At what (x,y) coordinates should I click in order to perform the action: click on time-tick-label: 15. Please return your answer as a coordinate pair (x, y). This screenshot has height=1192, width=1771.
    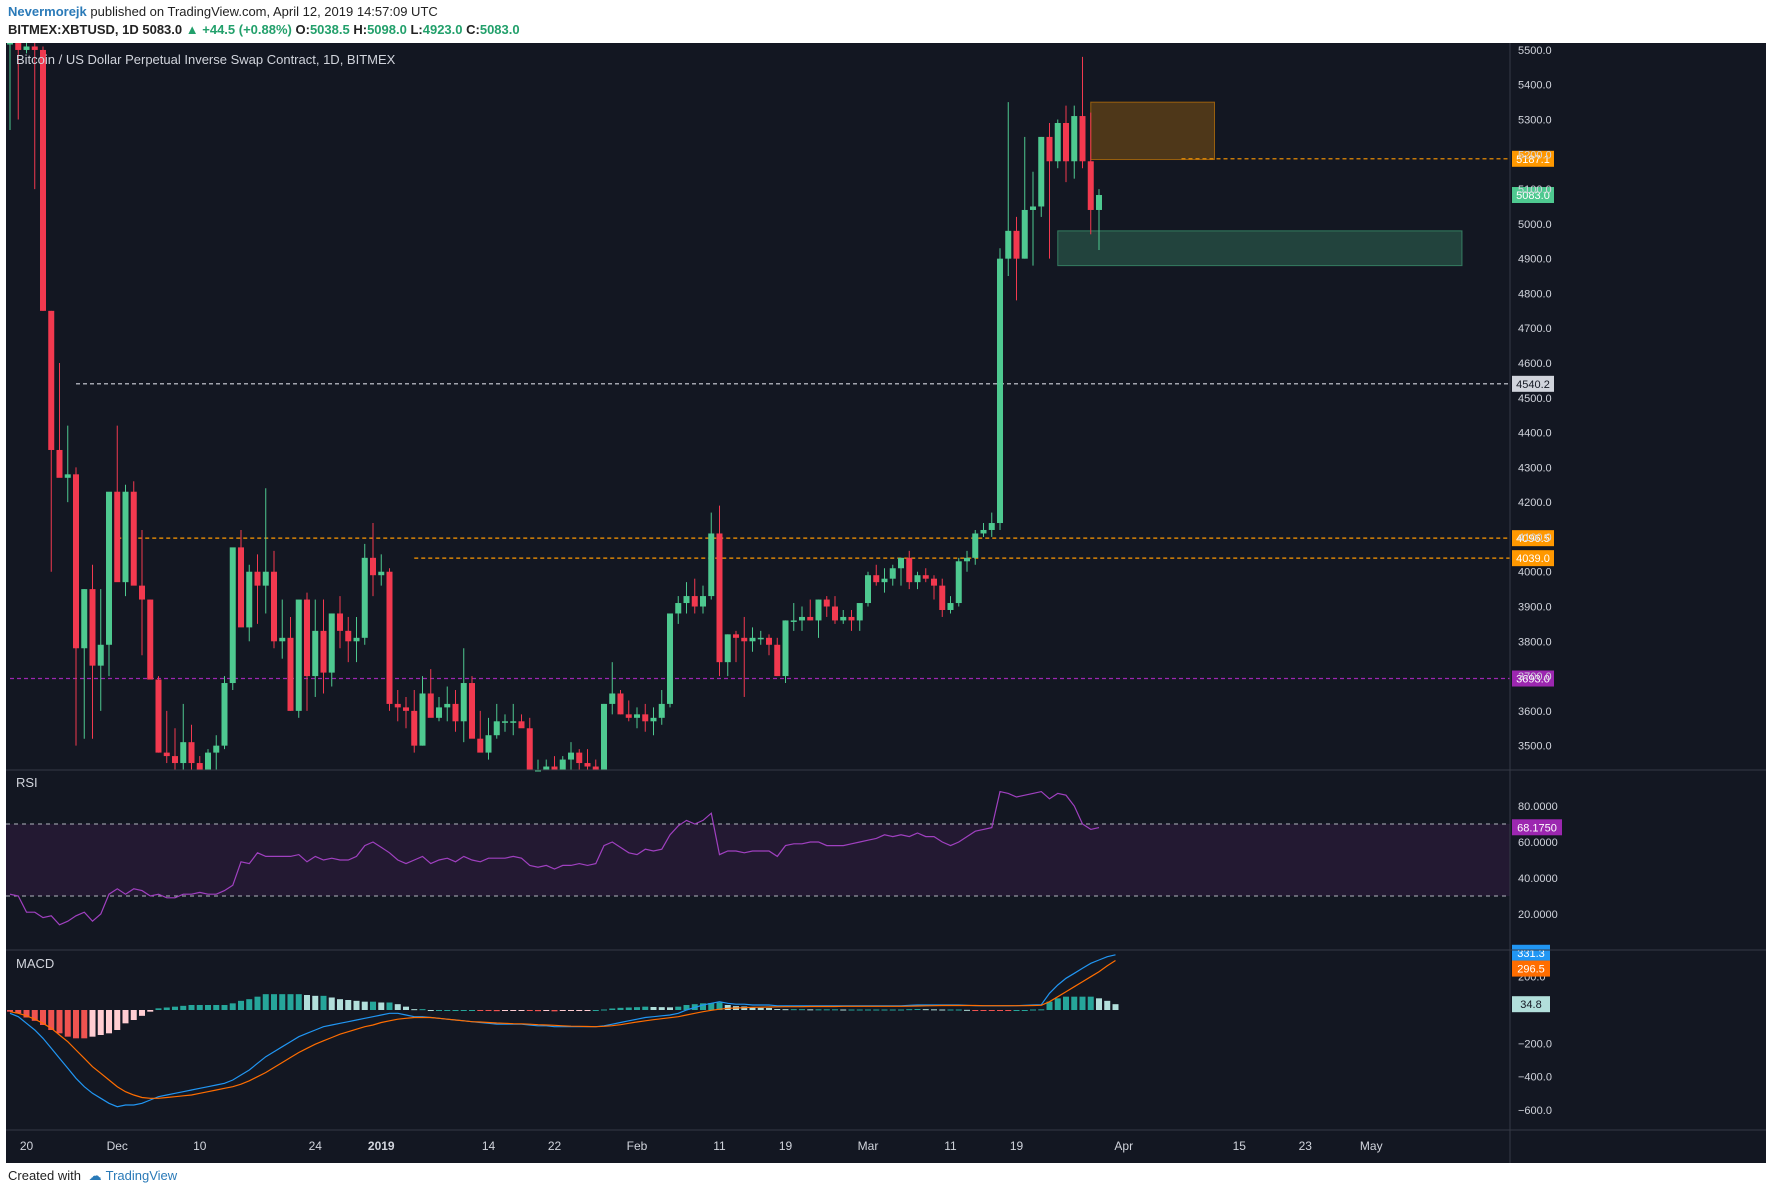
    Looking at the image, I should click on (1240, 1146).